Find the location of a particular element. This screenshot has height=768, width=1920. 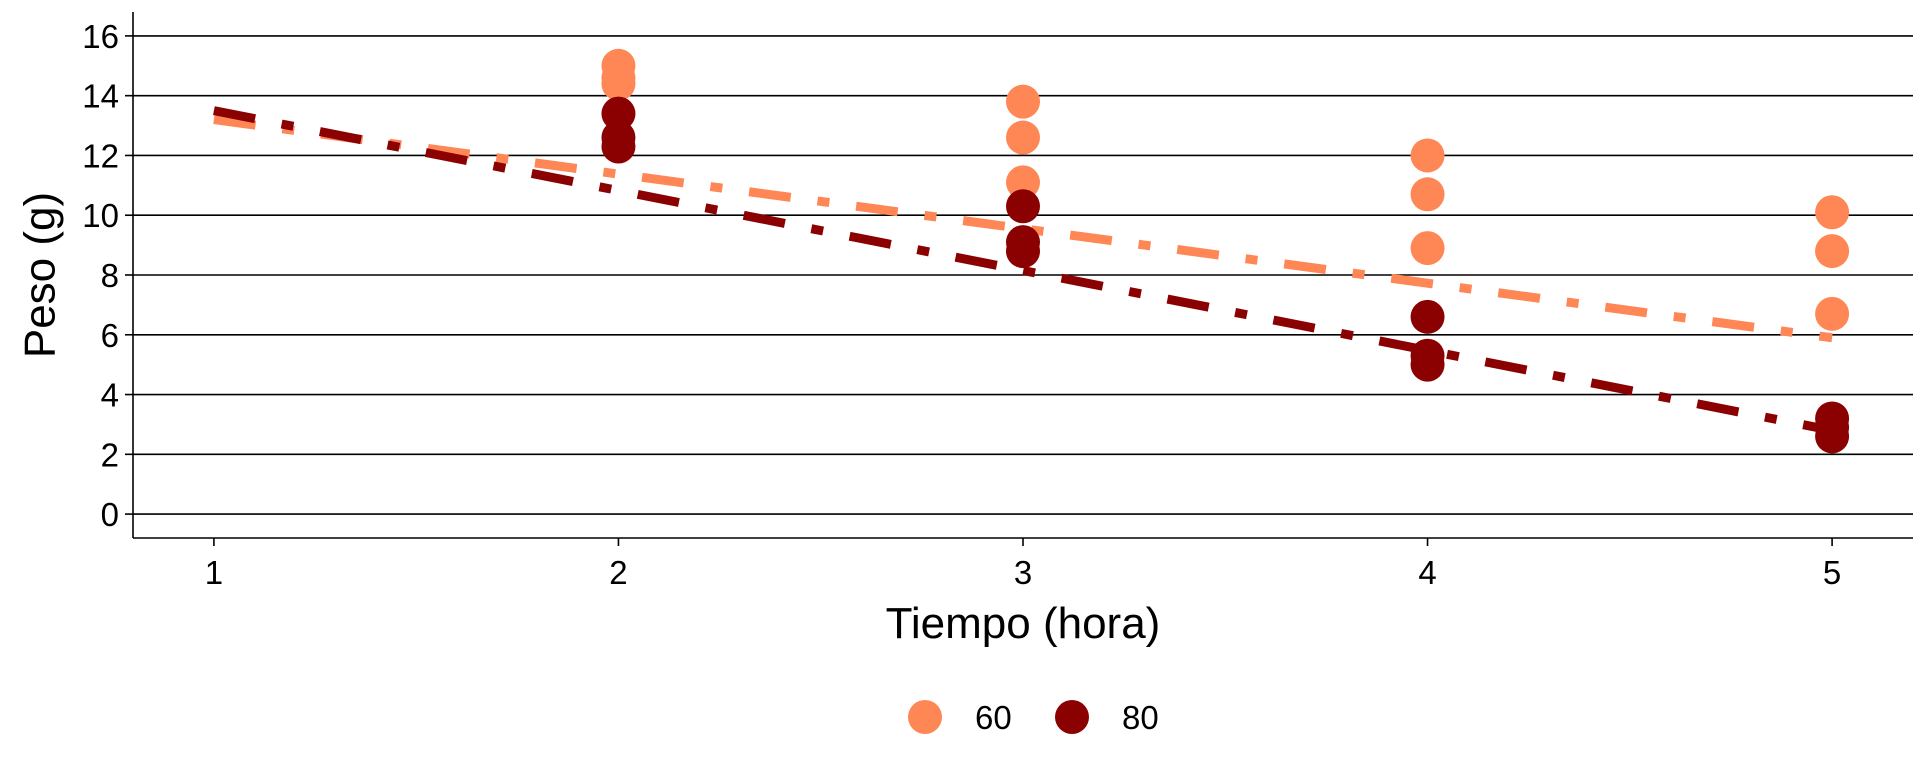

y-tick-label-4: 4 is located at coordinates (110, 395).